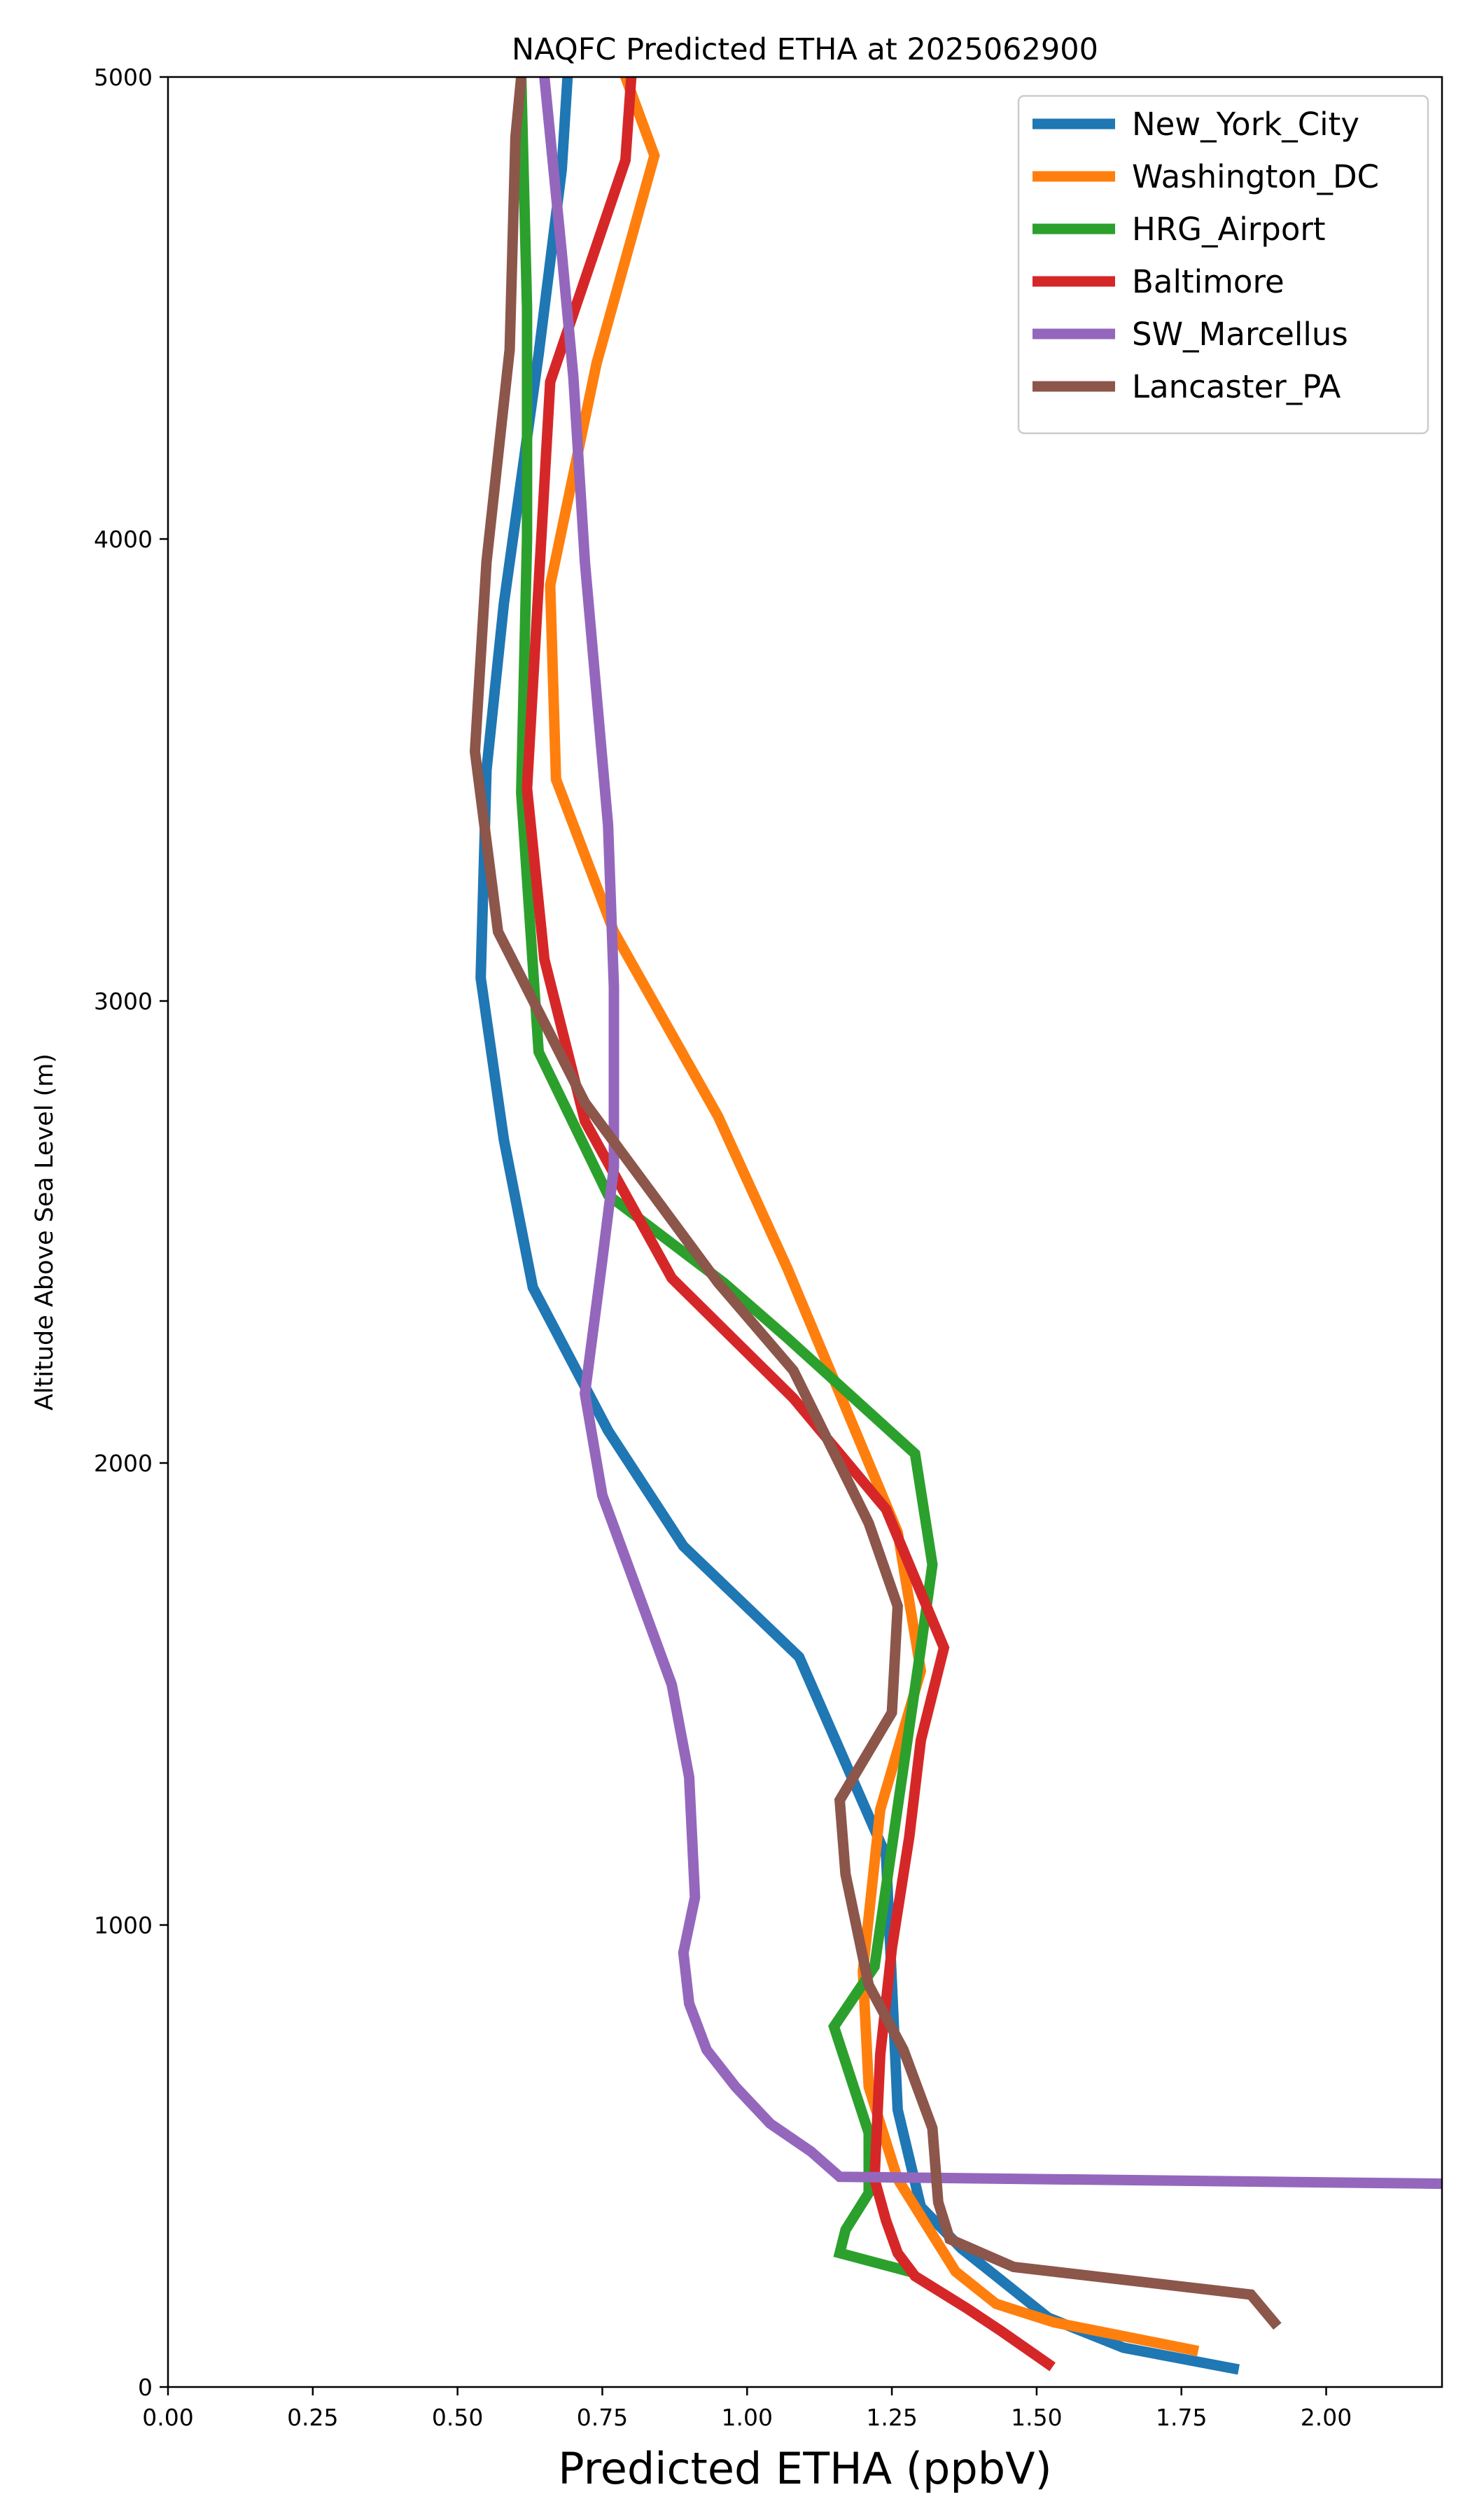 This screenshot has height=2520, width=1470. What do you see at coordinates (891, 2417) in the screenshot?
I see `x-tick-label: 1.25` at bounding box center [891, 2417].